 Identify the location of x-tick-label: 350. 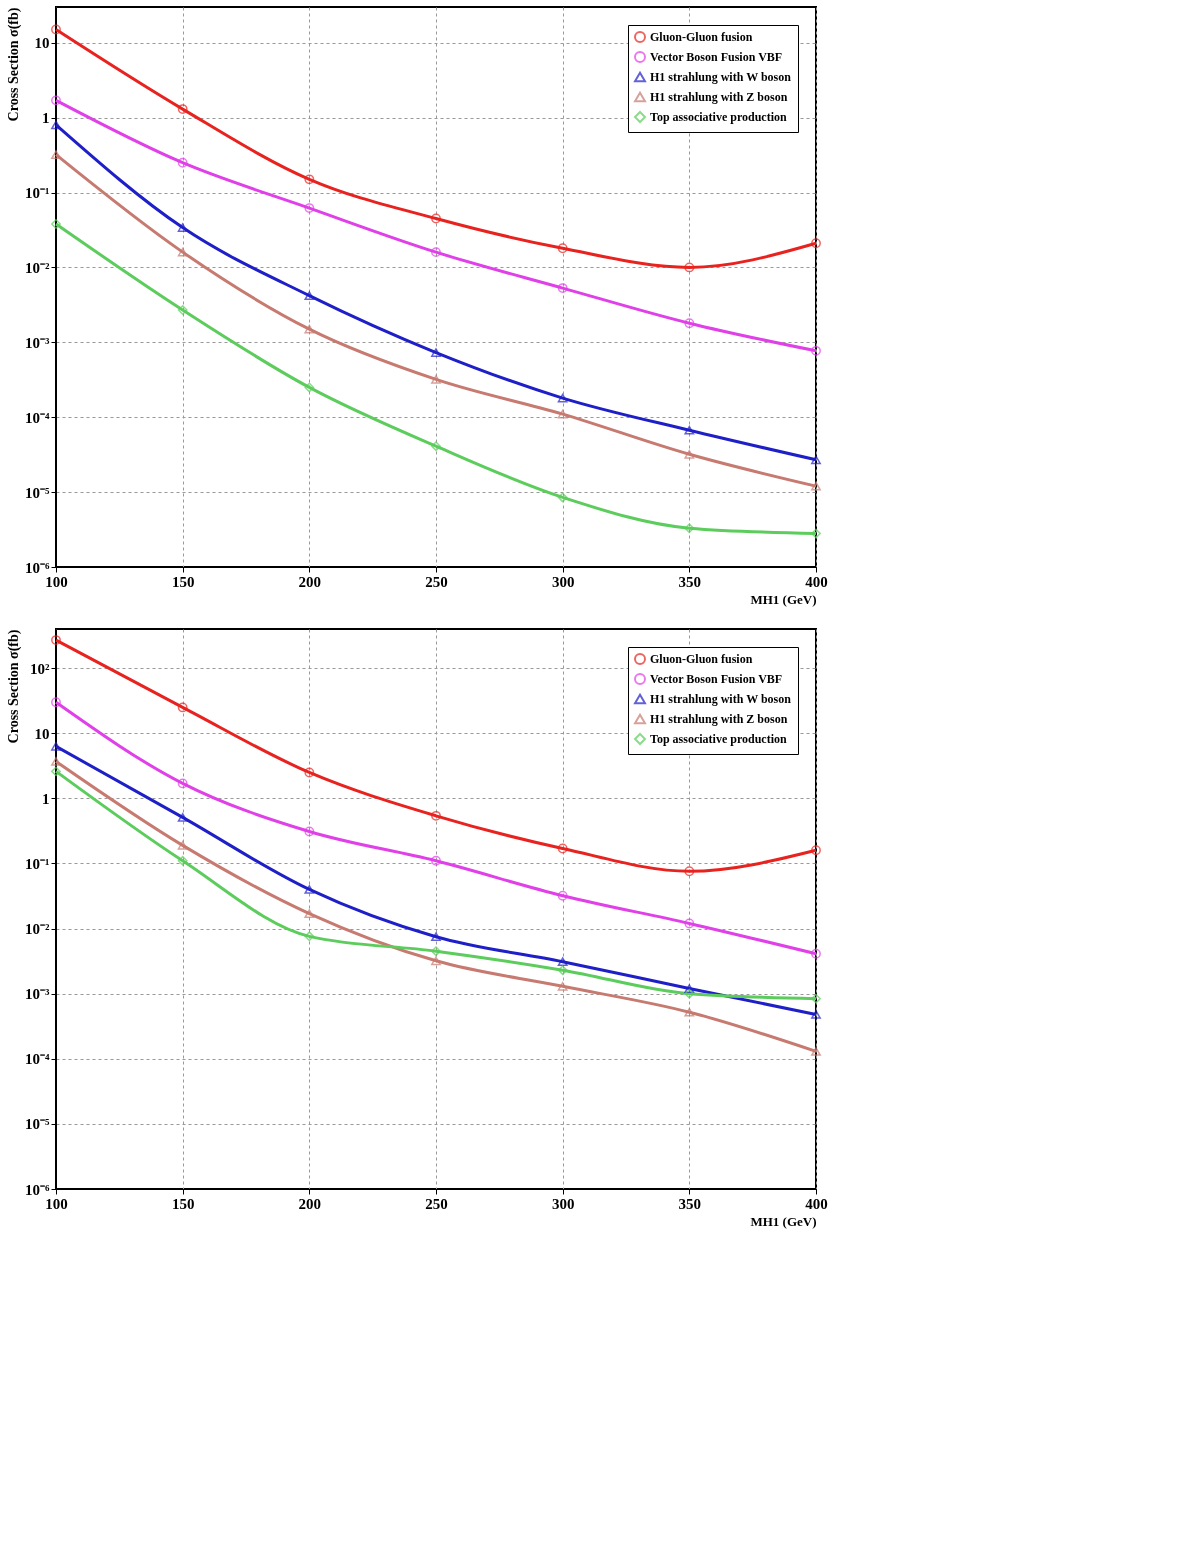
(690, 581).